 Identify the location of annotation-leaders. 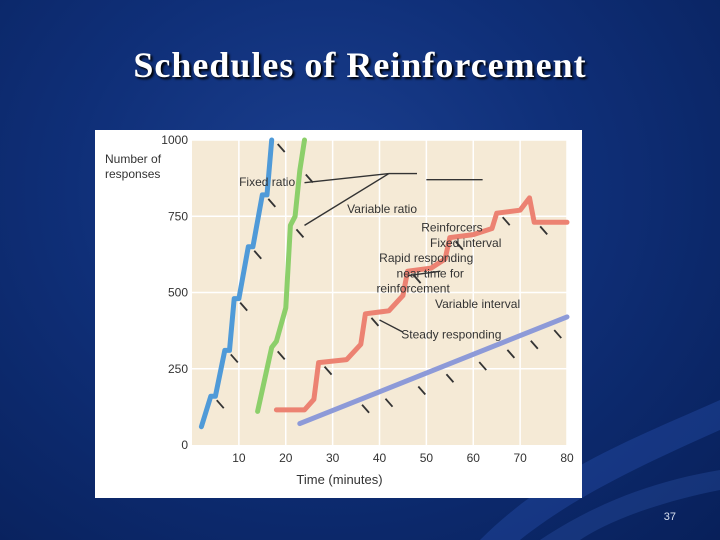
(393, 252).